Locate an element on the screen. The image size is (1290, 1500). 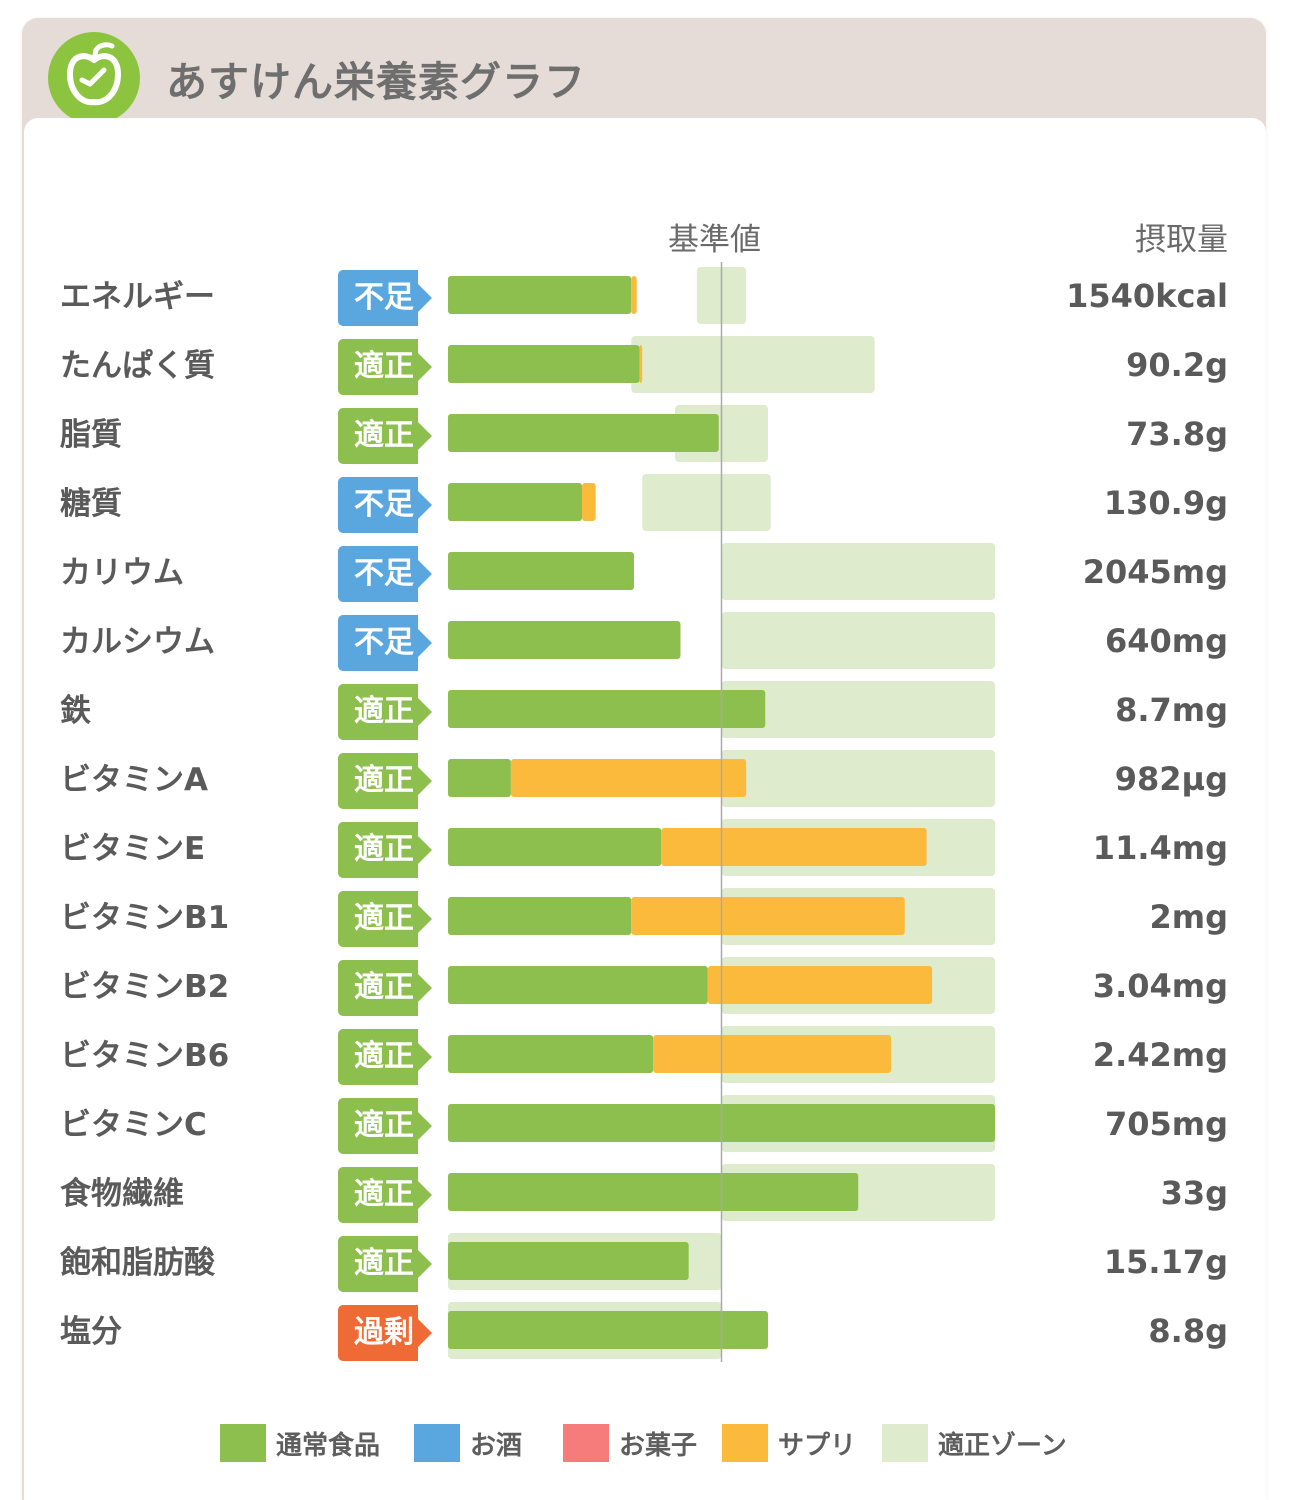
nutrient-name: たんぱく質 is located at coordinates (137, 366).